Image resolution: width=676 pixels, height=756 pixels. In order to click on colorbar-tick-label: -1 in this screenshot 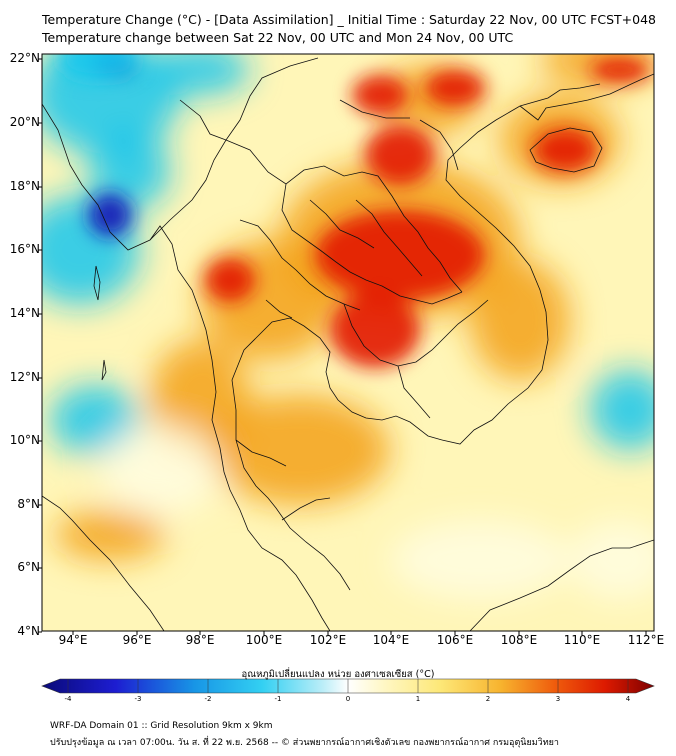, I will do `click(278, 699)`.